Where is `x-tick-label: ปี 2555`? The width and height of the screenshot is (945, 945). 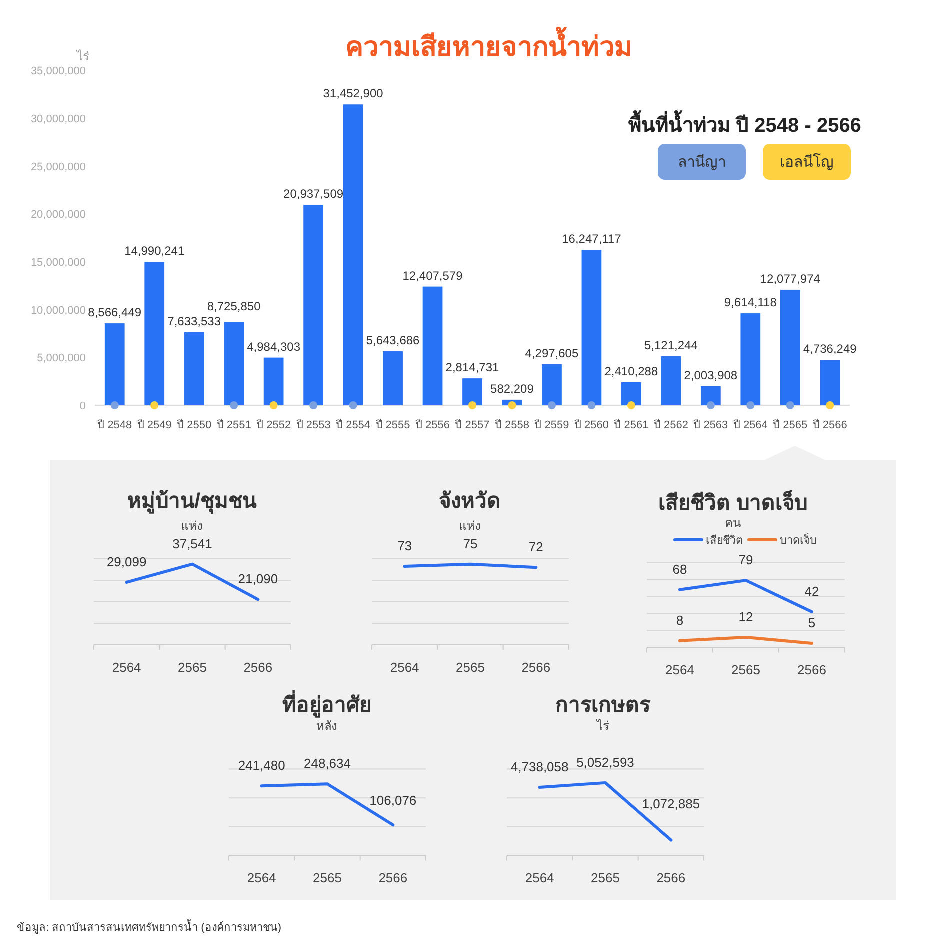
x-tick-label: ปี 2555 is located at coordinates (392, 425).